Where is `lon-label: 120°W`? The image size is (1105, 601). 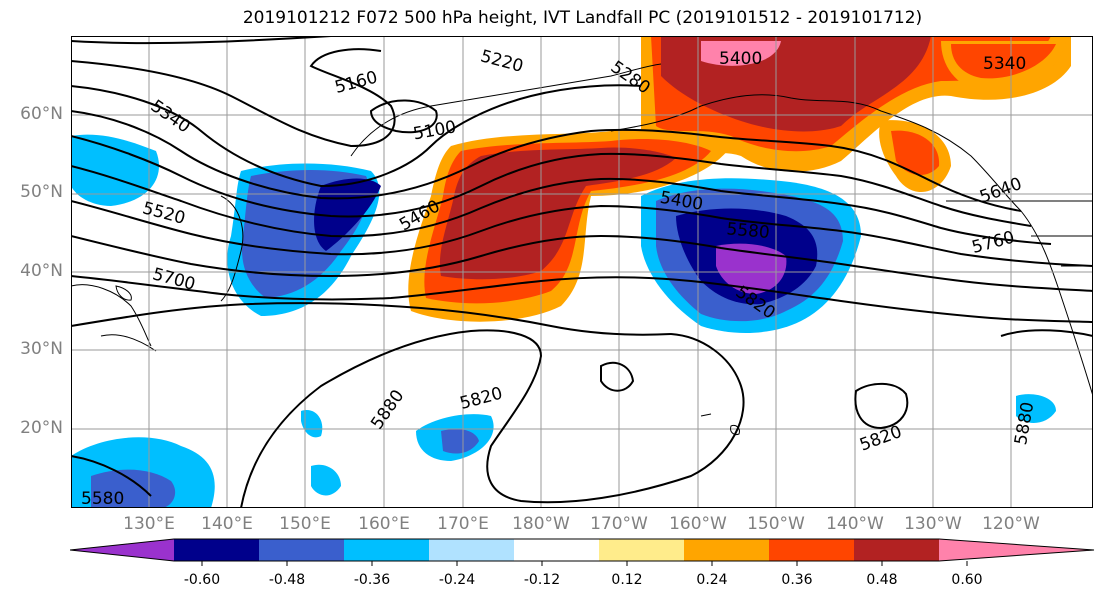 lon-label: 120°W is located at coordinates (1011, 524).